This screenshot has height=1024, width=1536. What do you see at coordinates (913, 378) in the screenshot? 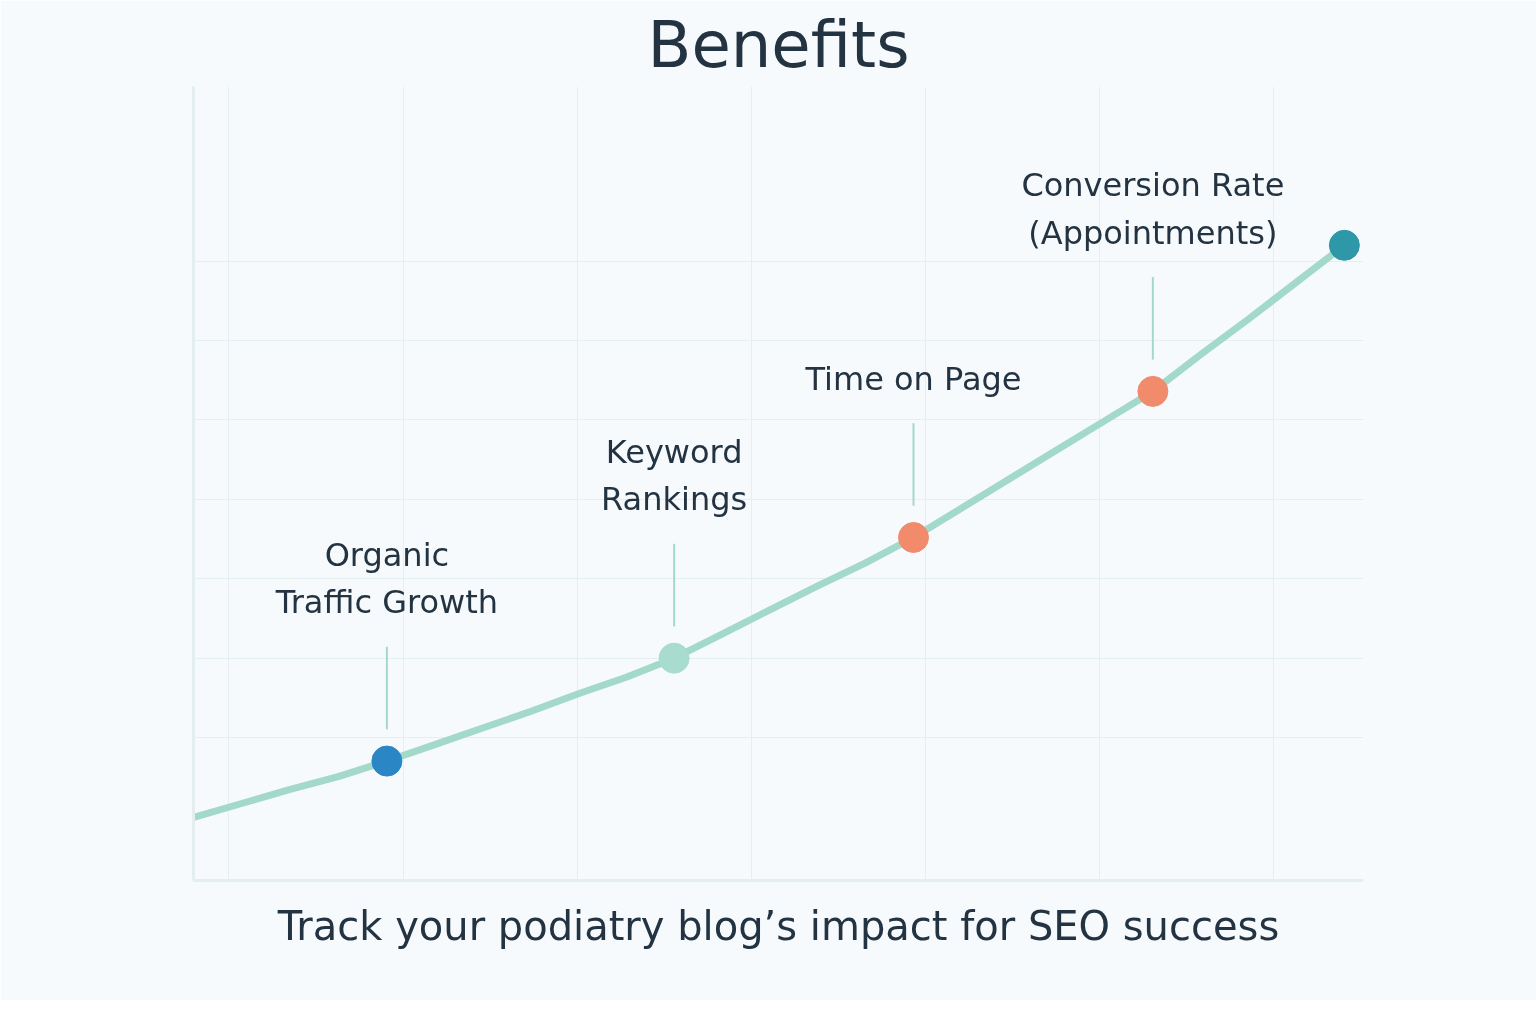
I see `annotation: Time on Page` at bounding box center [913, 378].